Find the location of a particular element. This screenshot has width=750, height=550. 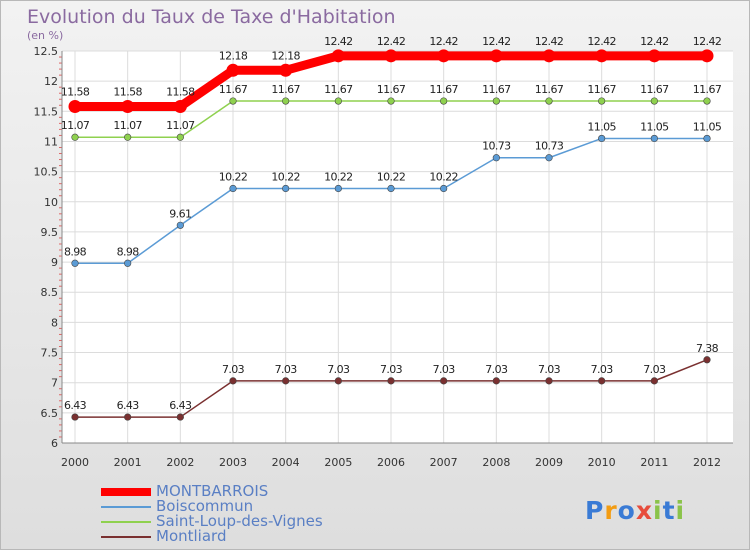

legend-label: Montliard is located at coordinates (191, 536).